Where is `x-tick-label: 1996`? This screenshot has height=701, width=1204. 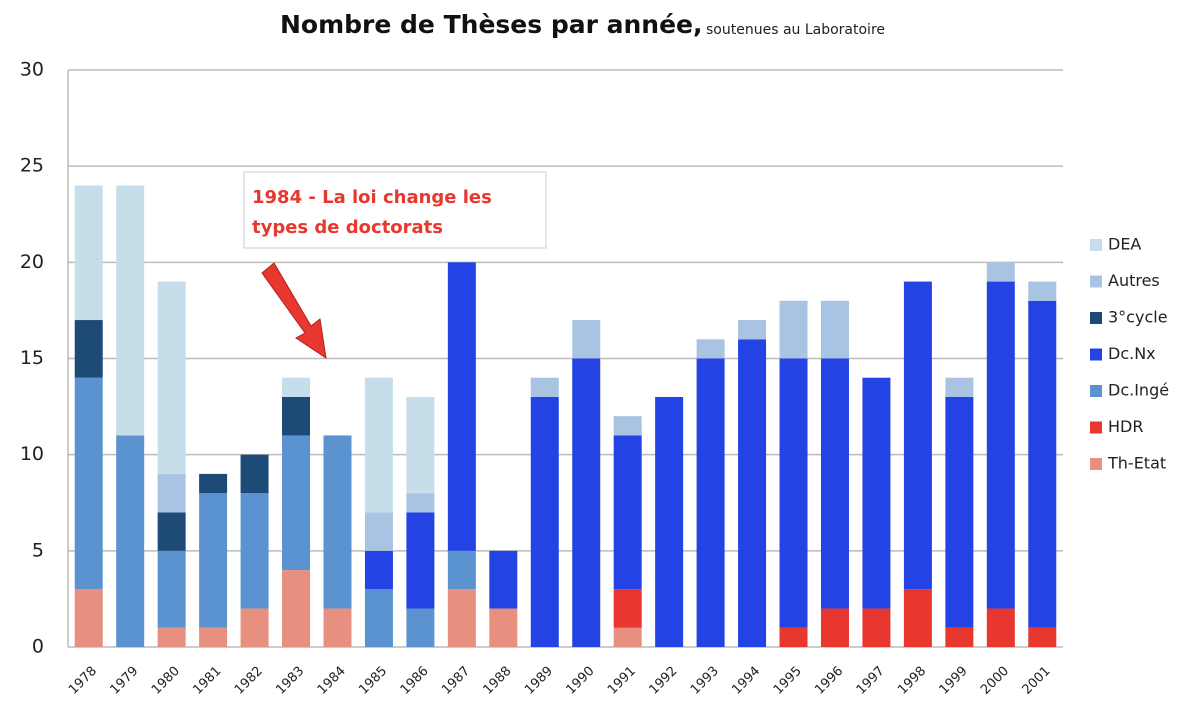 x-tick-label: 1996 is located at coordinates (829, 681).